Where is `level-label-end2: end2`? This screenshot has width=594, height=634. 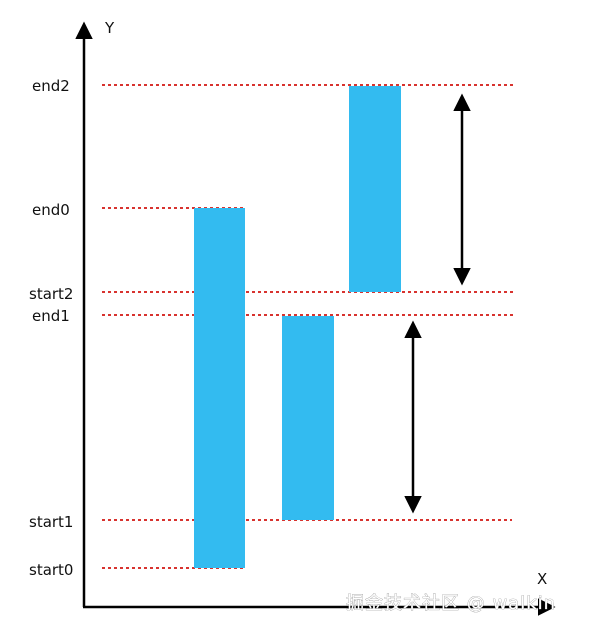
level-label-end2: end2 is located at coordinates (51, 86).